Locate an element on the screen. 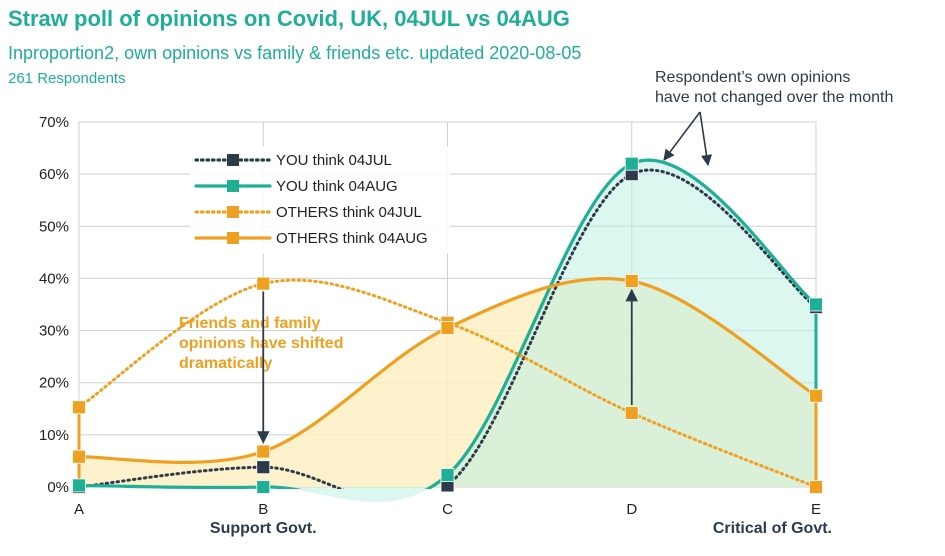 The width and height of the screenshot is (945, 556). series-2-point-E is located at coordinates (816, 487).